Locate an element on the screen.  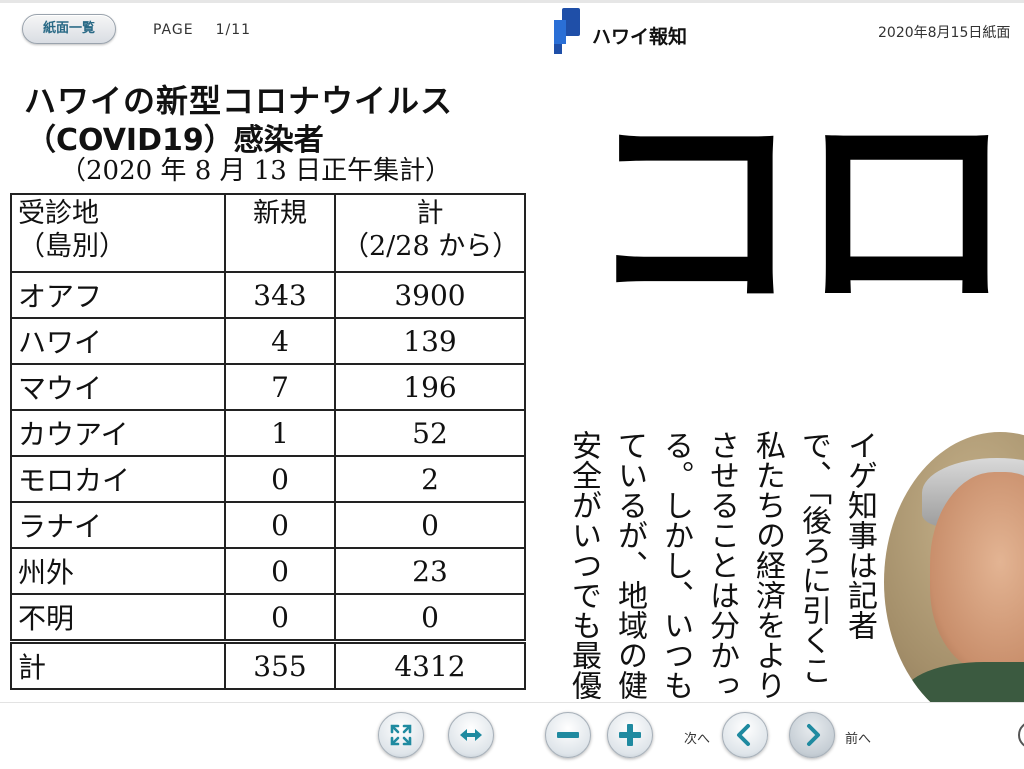
next-page-label: 前へ is located at coordinates (858, 739).